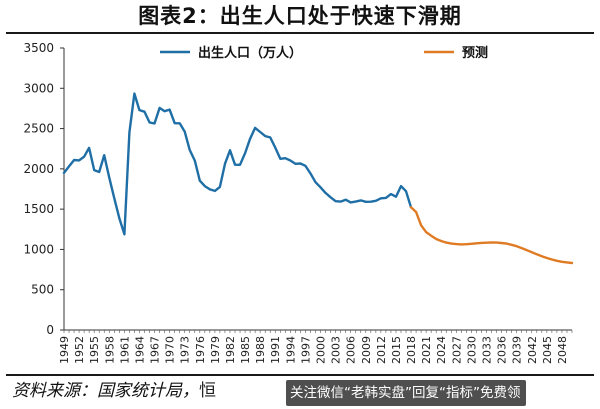 The image size is (600, 409). I want to click on x-tick-label: 1973, so click(185, 350).